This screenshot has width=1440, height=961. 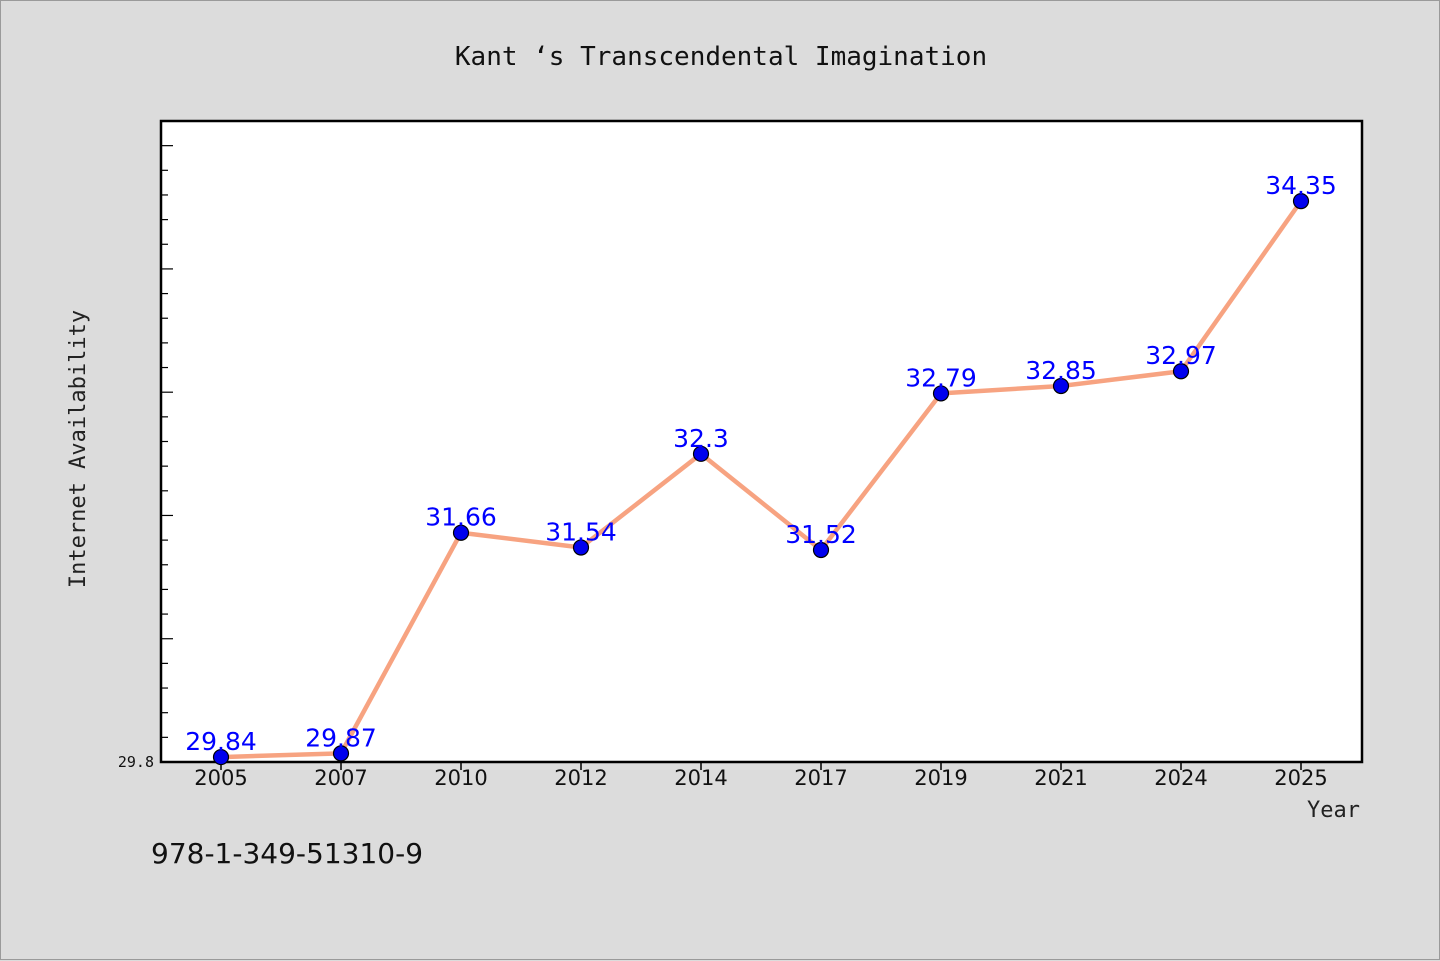 What do you see at coordinates (761, 766) in the screenshot?
I see `x-axis-ticks` at bounding box center [761, 766].